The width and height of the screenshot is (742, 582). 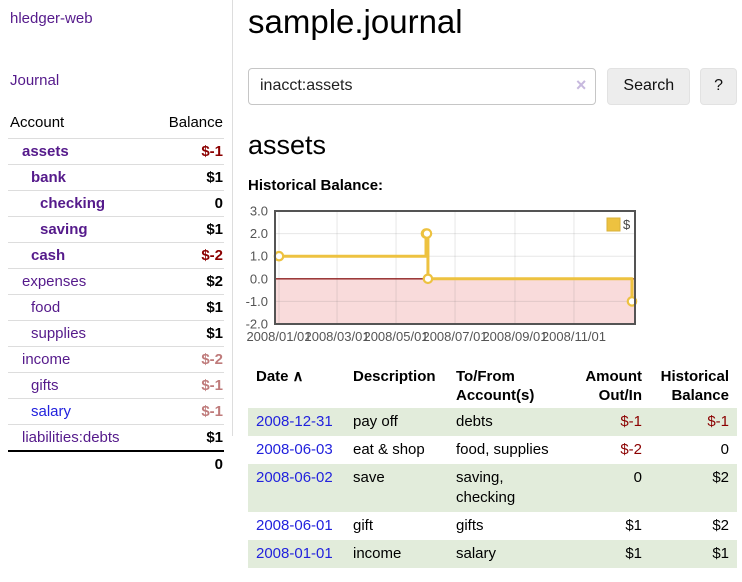 I want to click on transaction-date-link: 2008-06-03, so click(x=294, y=449).